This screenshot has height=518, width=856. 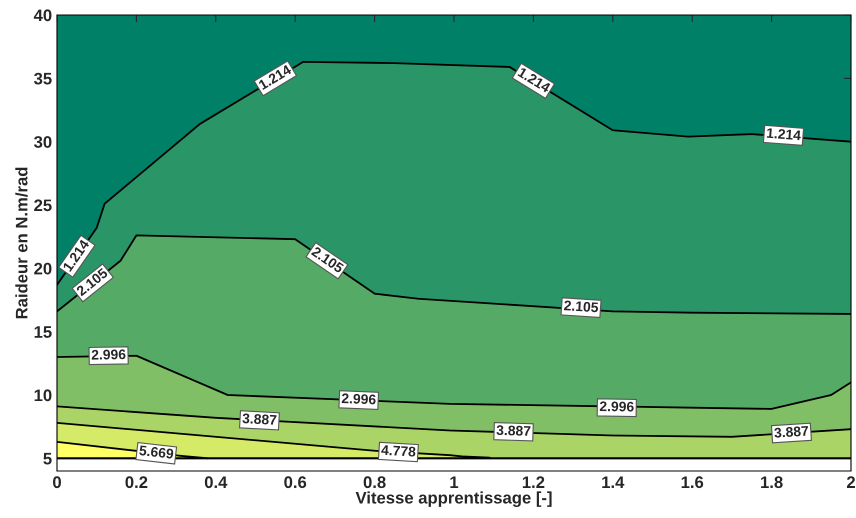 What do you see at coordinates (375, 482) in the screenshot?
I see `x-tick-label: 0.8` at bounding box center [375, 482].